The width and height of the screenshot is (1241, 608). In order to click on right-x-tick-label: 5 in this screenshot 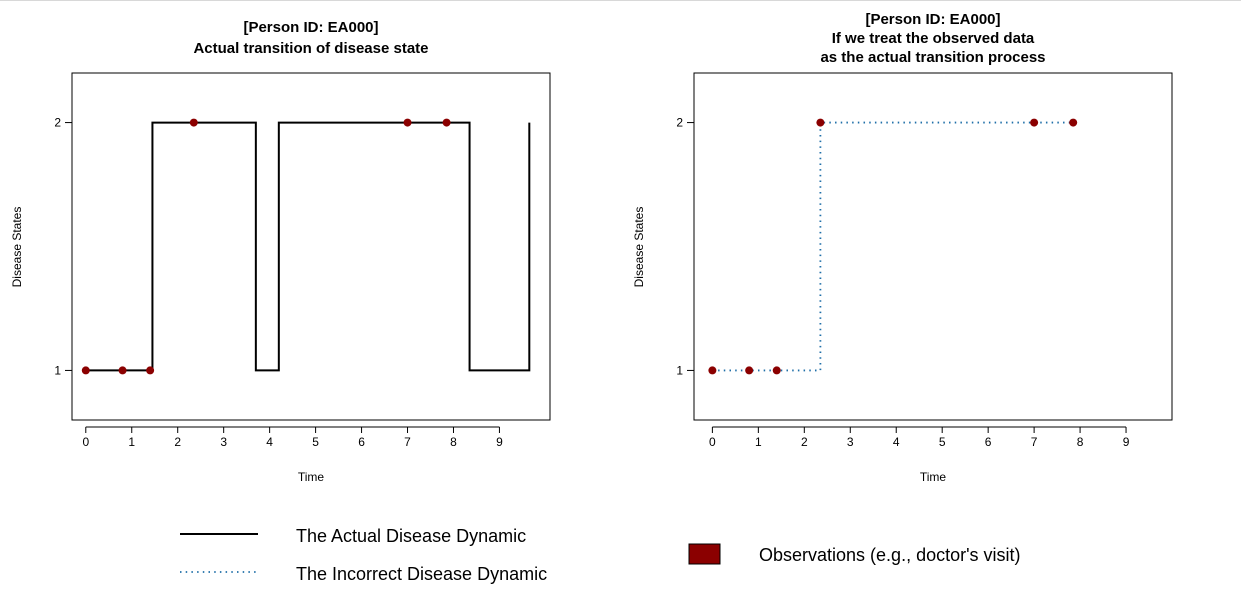, I will do `click(942, 442)`.